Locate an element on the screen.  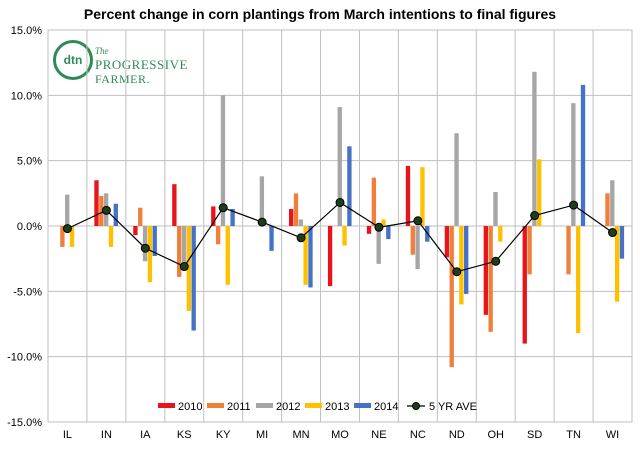
x-tick-label: IA is located at coordinates (145, 435).